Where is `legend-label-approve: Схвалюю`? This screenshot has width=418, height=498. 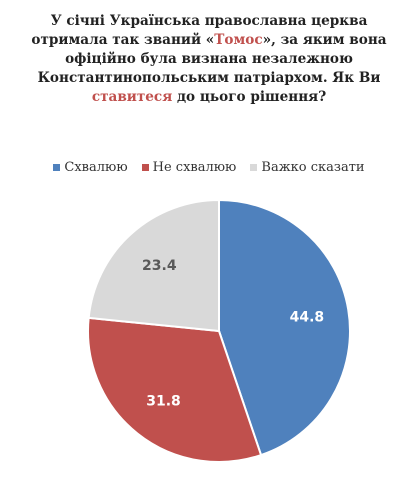 legend-label-approve: Схвалюю is located at coordinates (96, 167).